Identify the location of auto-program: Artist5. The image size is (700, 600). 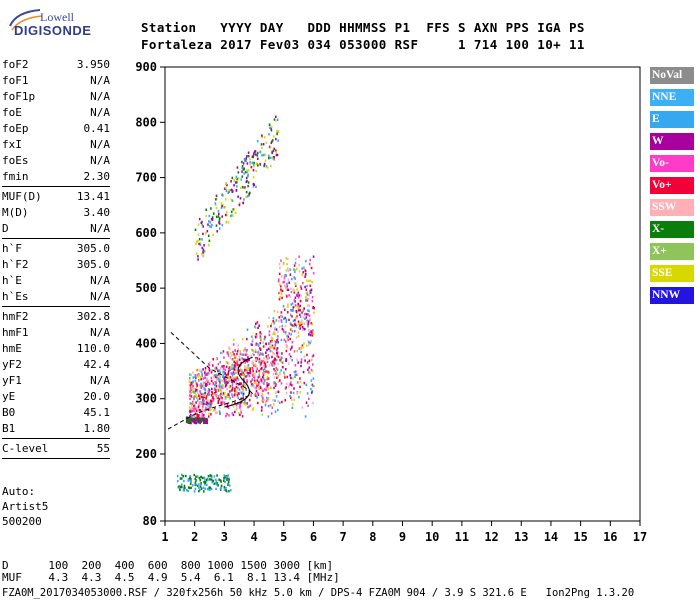
(25, 506).